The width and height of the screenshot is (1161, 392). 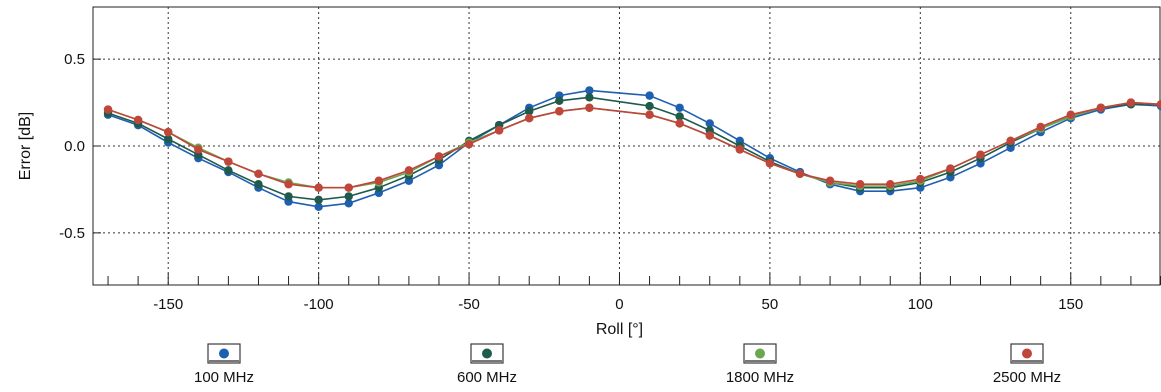 What do you see at coordinates (1027, 377) in the screenshot?
I see `legend-label: 2500 MHz` at bounding box center [1027, 377].